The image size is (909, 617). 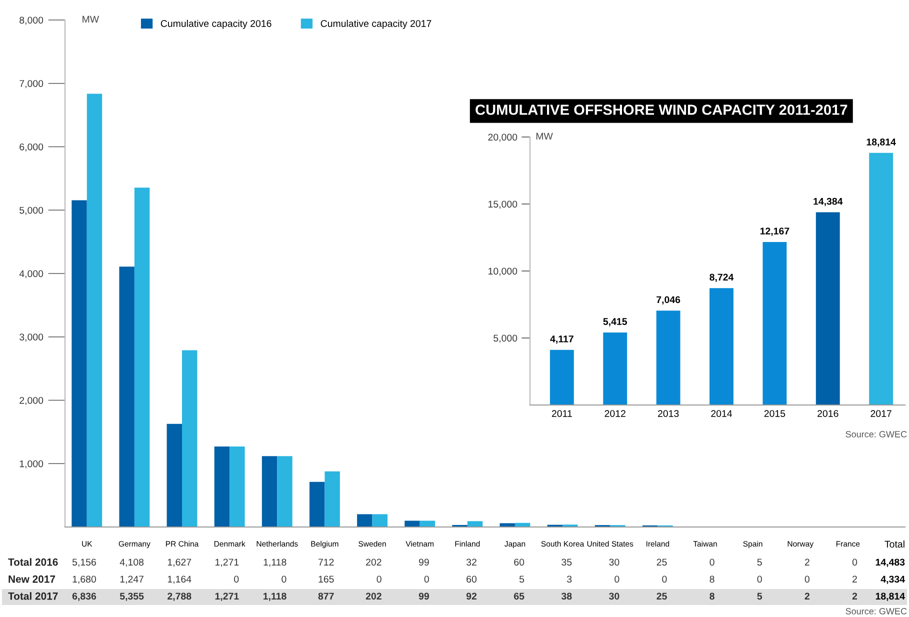 What do you see at coordinates (894, 544) in the screenshot?
I see `text: Total` at bounding box center [894, 544].